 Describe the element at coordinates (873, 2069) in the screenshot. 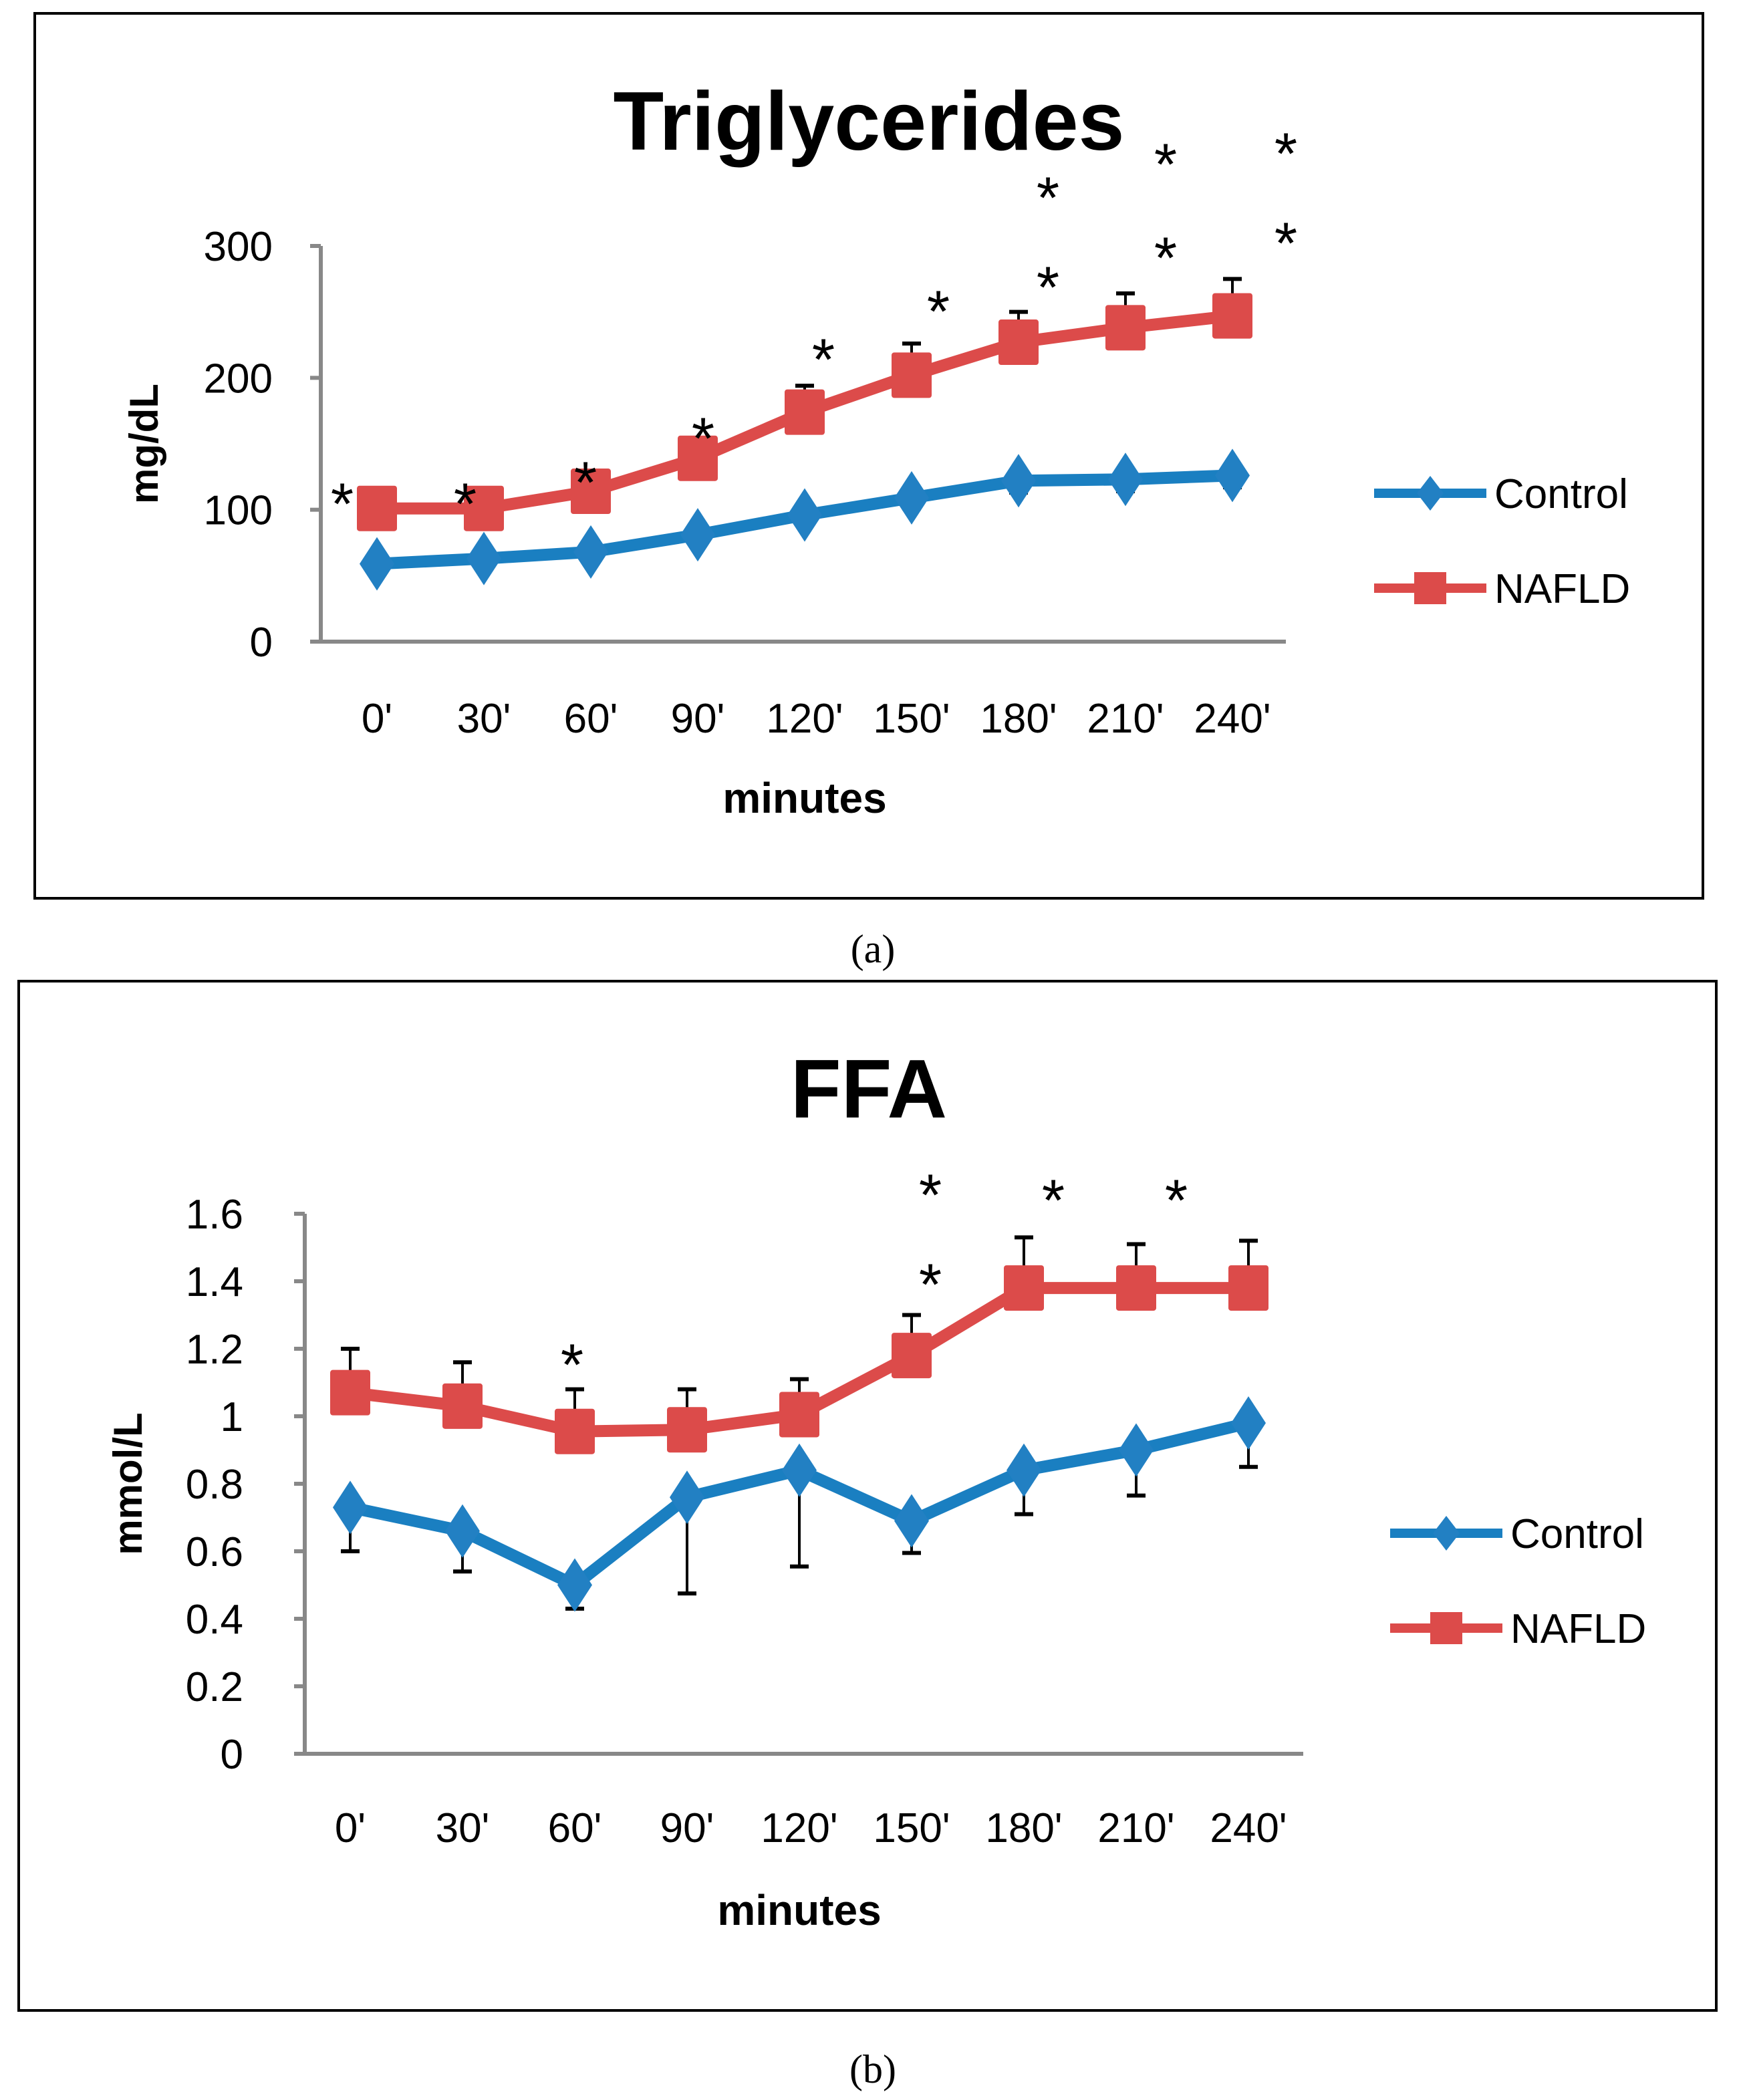

I see `panel-label: (b)` at that location.